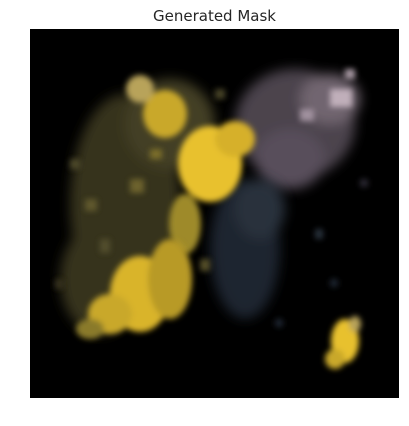  What do you see at coordinates (134, 289) in the screenshot?
I see `yellow-mass-lower` at bounding box center [134, 289].